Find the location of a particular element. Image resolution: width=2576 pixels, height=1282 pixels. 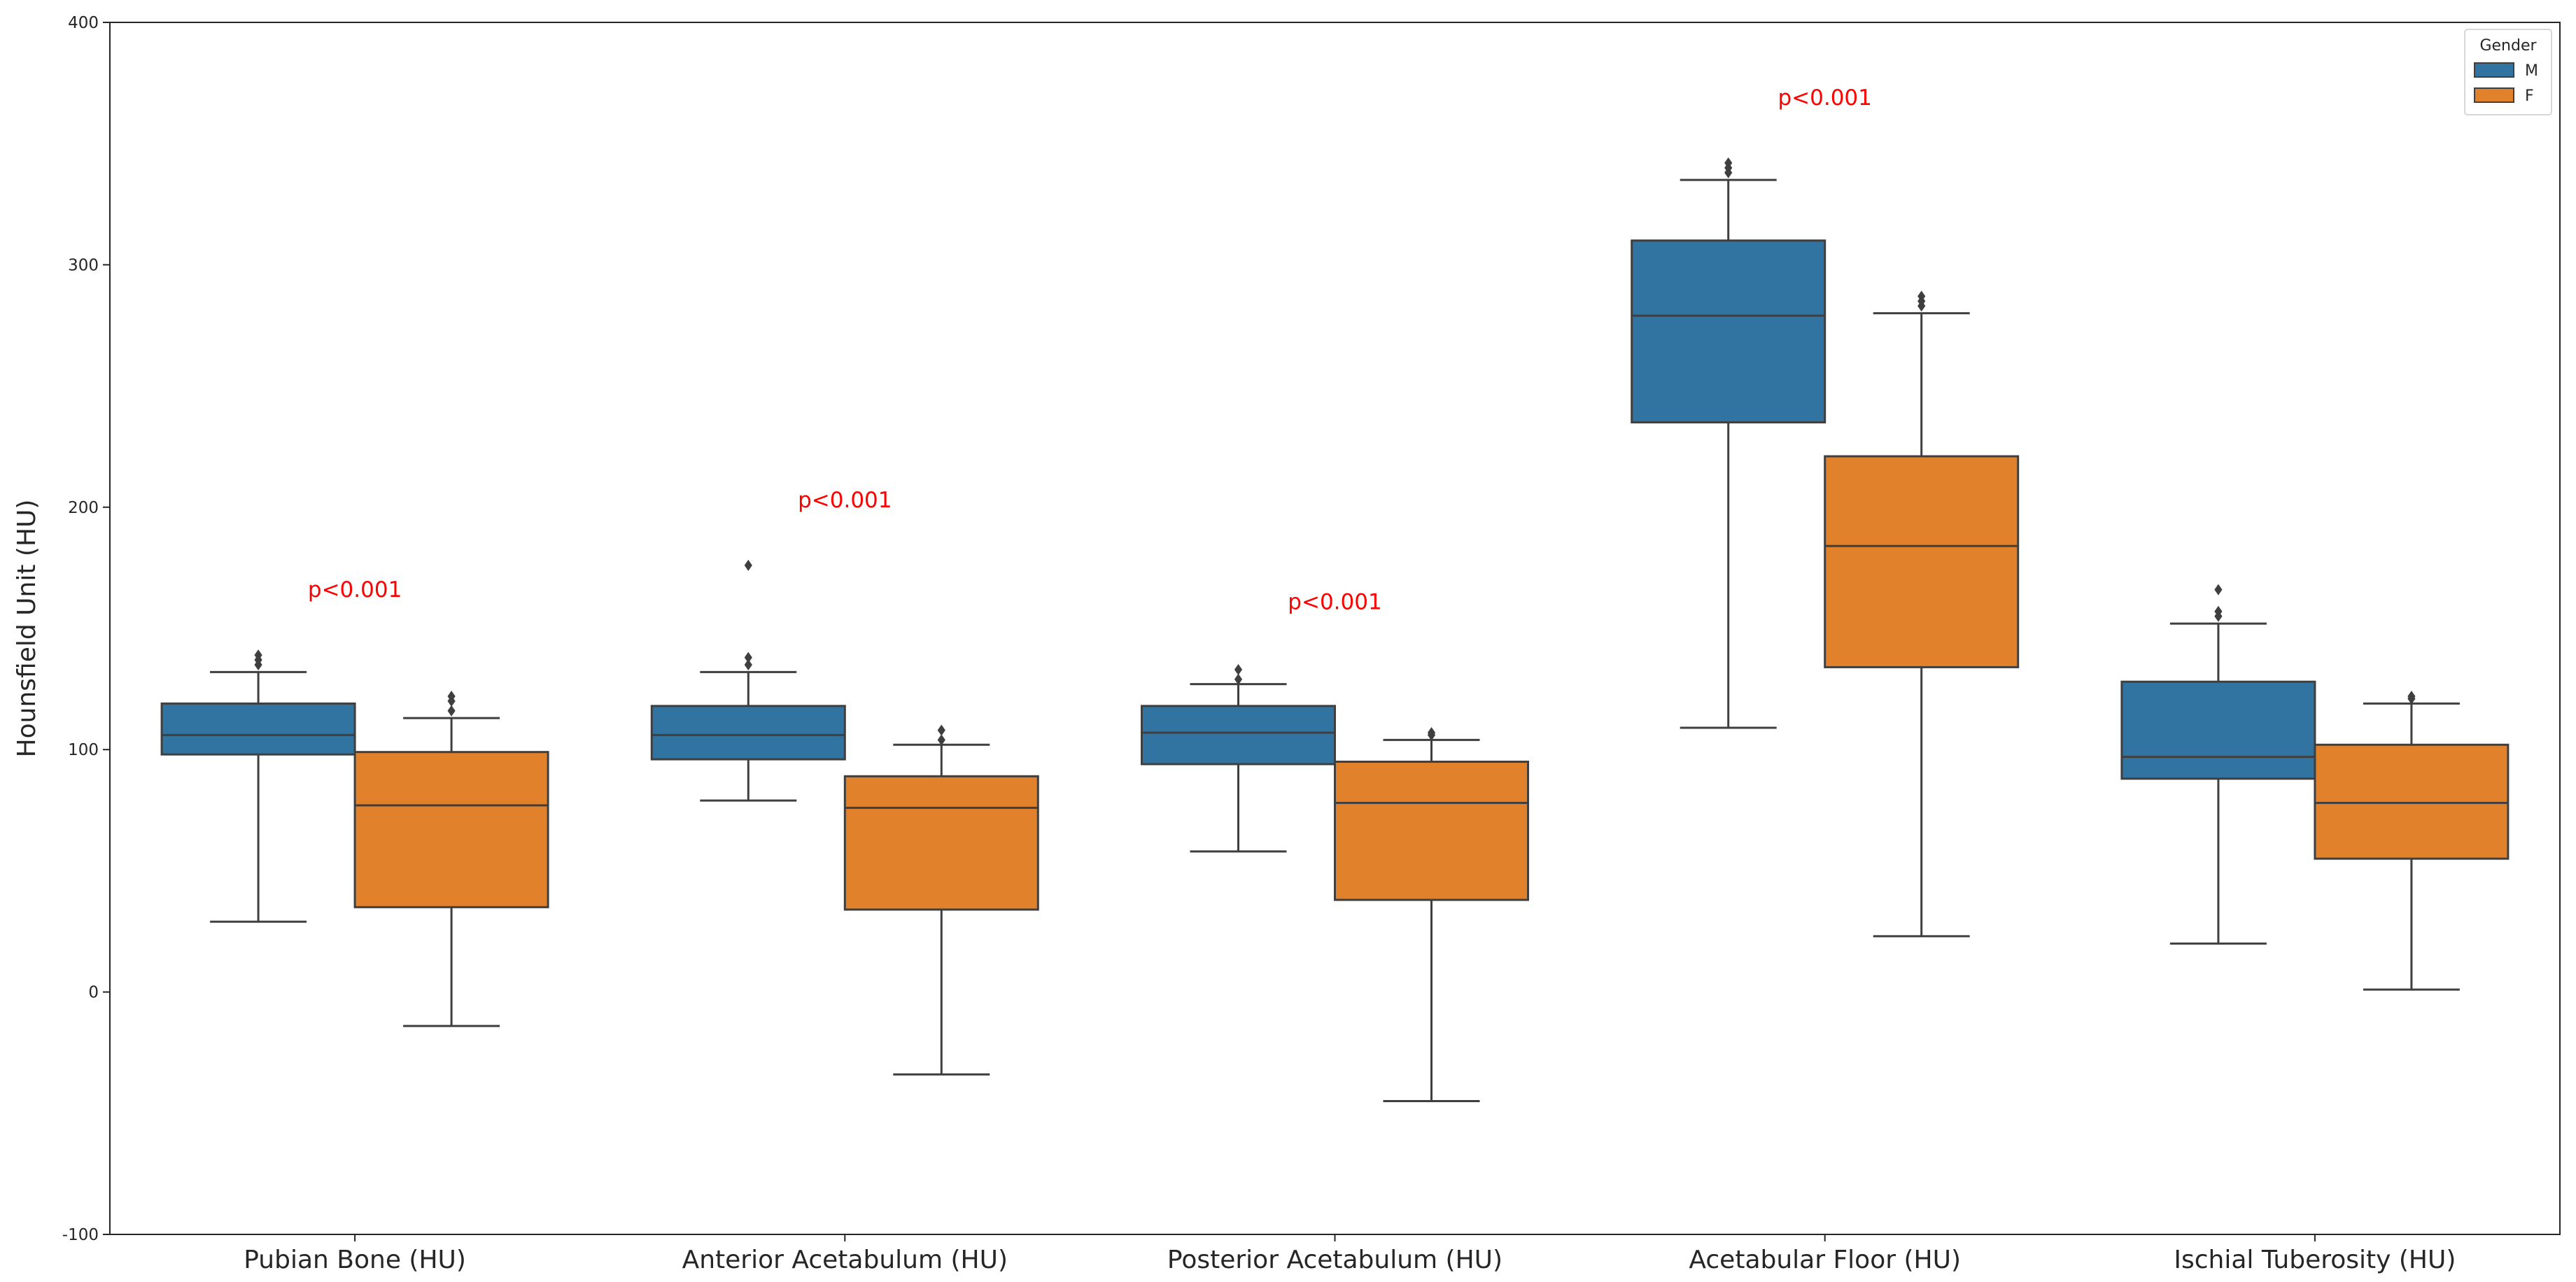

x-tick-label: Acetabular Floor (HU) is located at coordinates (1825, 1260).